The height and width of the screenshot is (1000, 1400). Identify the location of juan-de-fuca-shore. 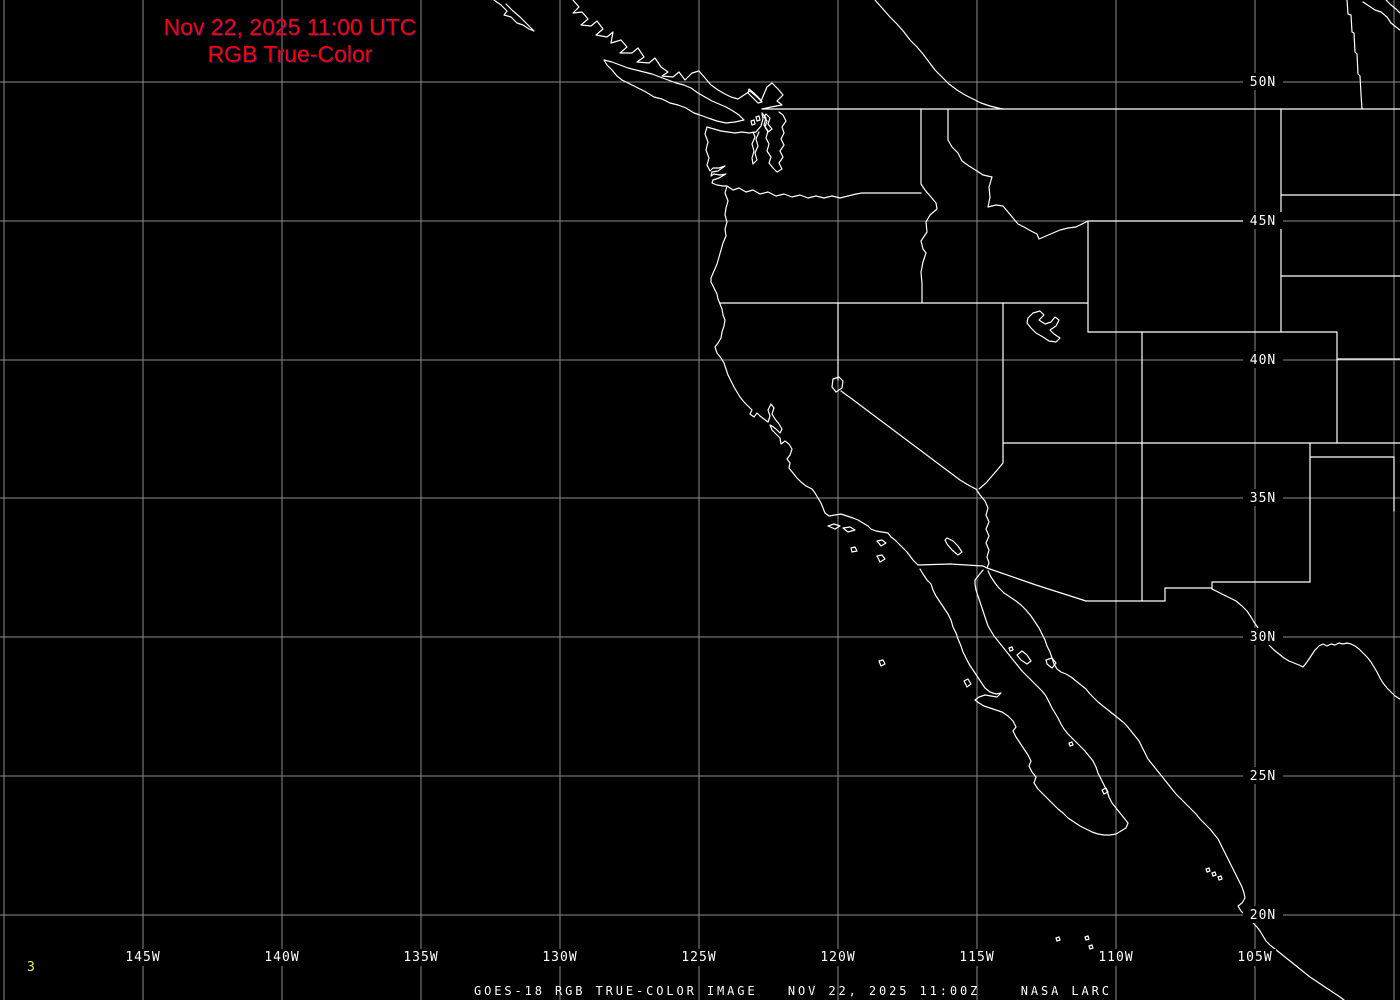
(735, 123).